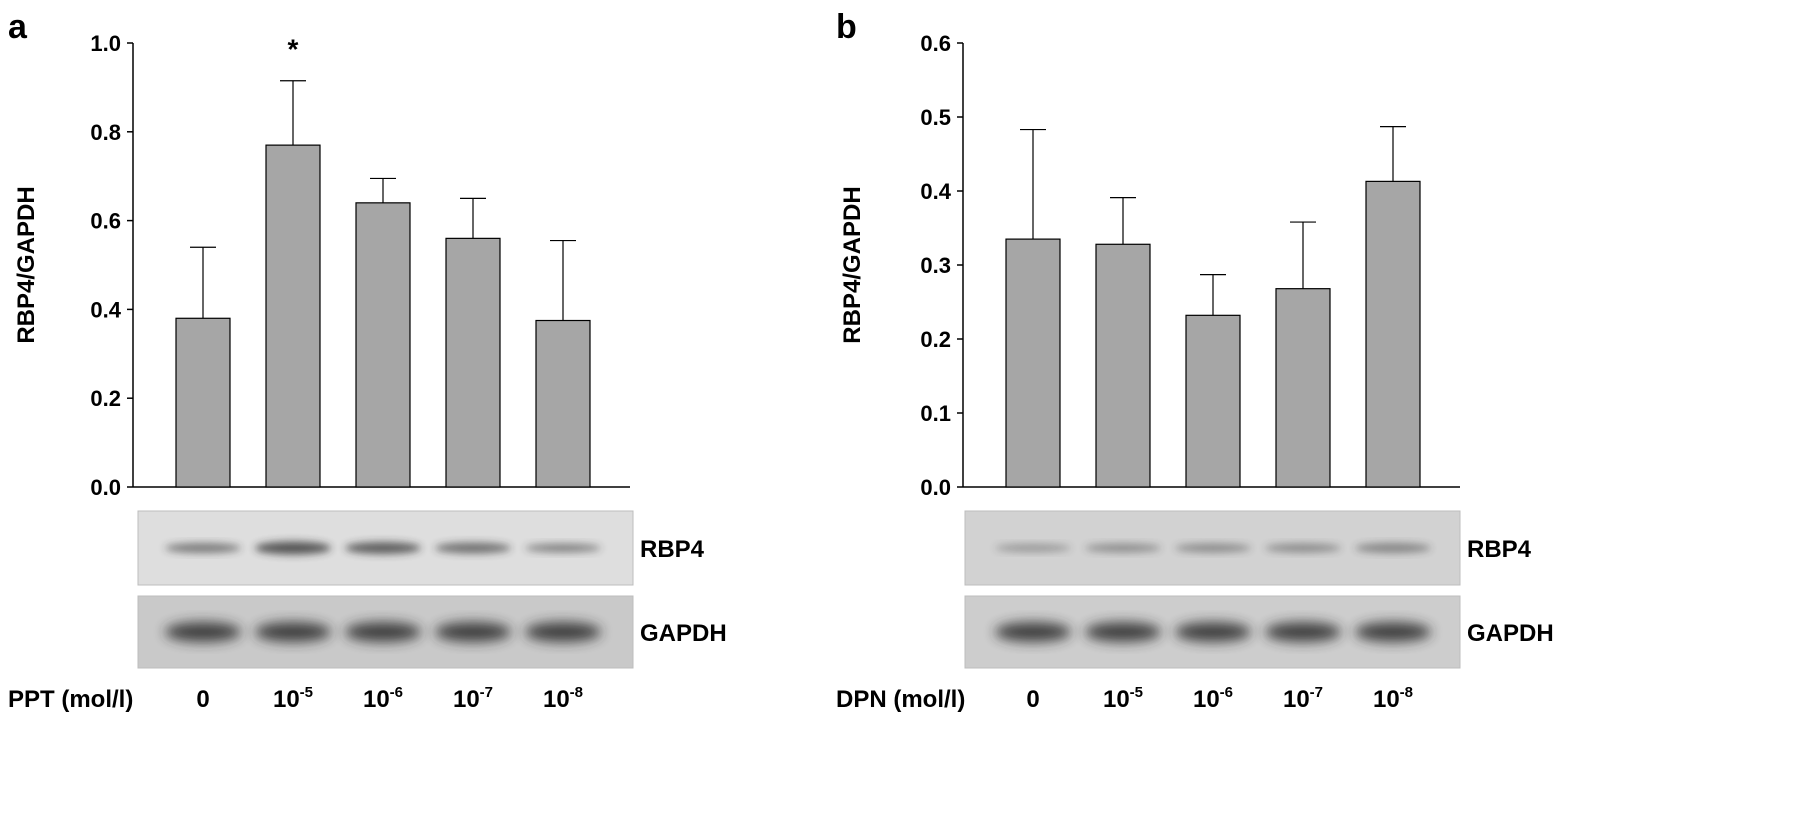 Image resolution: width=1795 pixels, height=830 pixels. What do you see at coordinates (935, 413) in the screenshot?
I see `y-tick-label: 0.1` at bounding box center [935, 413].